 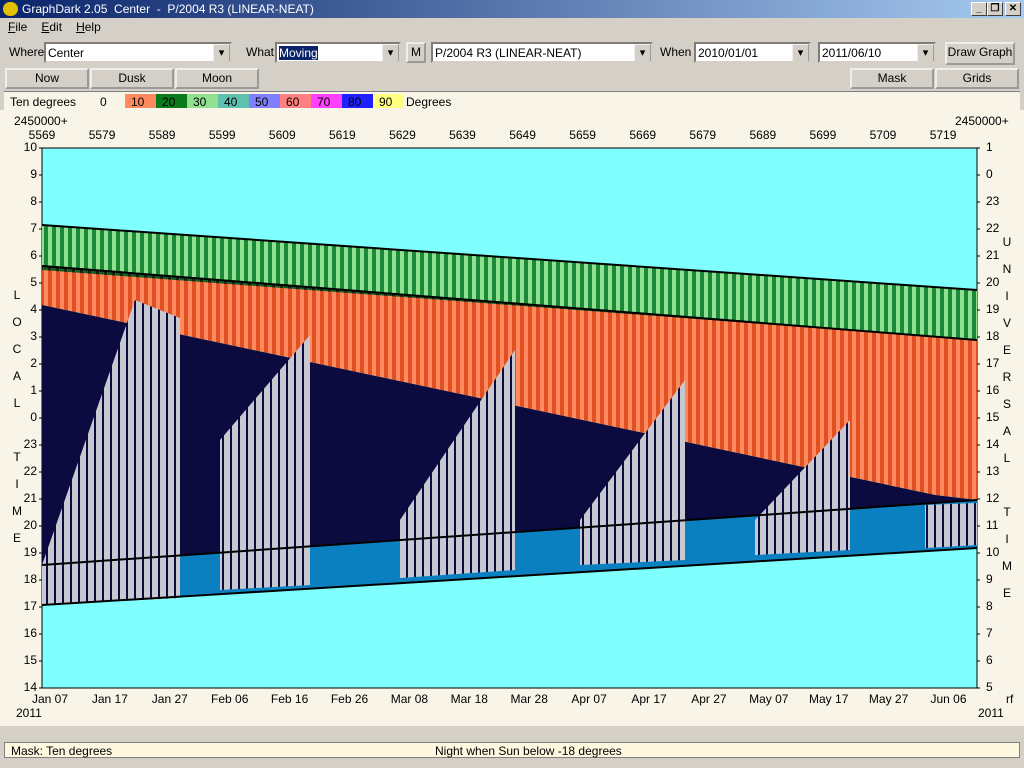 What do you see at coordinates (1007, 424) in the screenshot?
I see `ut-title: UNIVERSAL TIME` at bounding box center [1007, 424].